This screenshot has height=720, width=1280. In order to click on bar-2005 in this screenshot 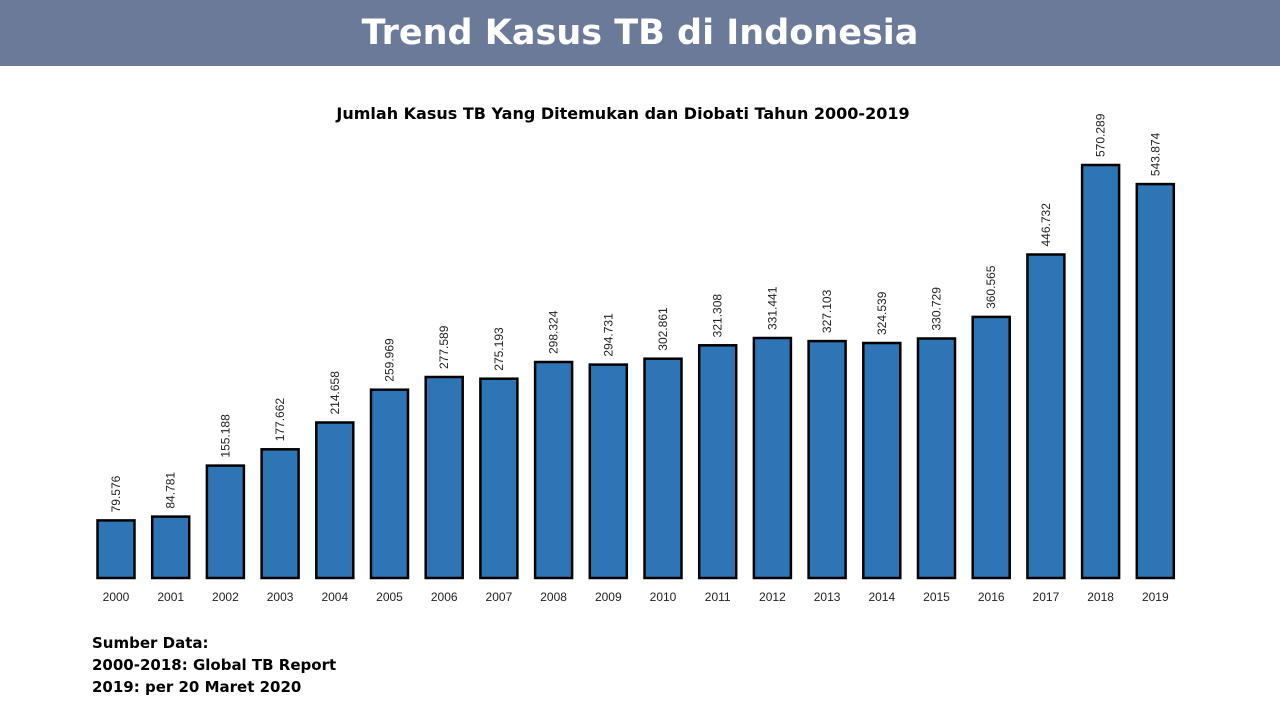, I will do `click(389, 484)`.